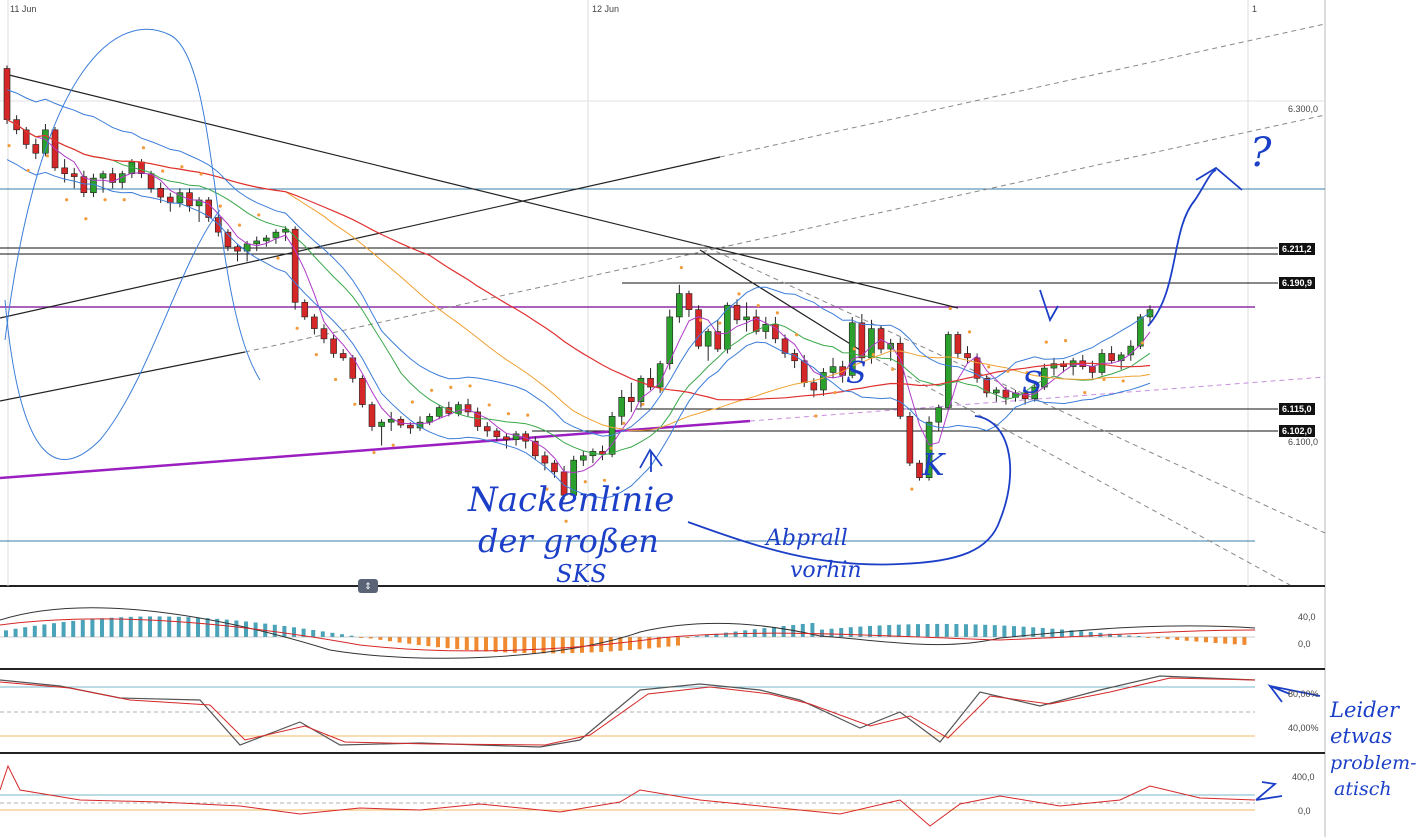  Describe the element at coordinates (1303, 694) in the screenshot. I see `stoch-tick-80: 80,00%` at that location.